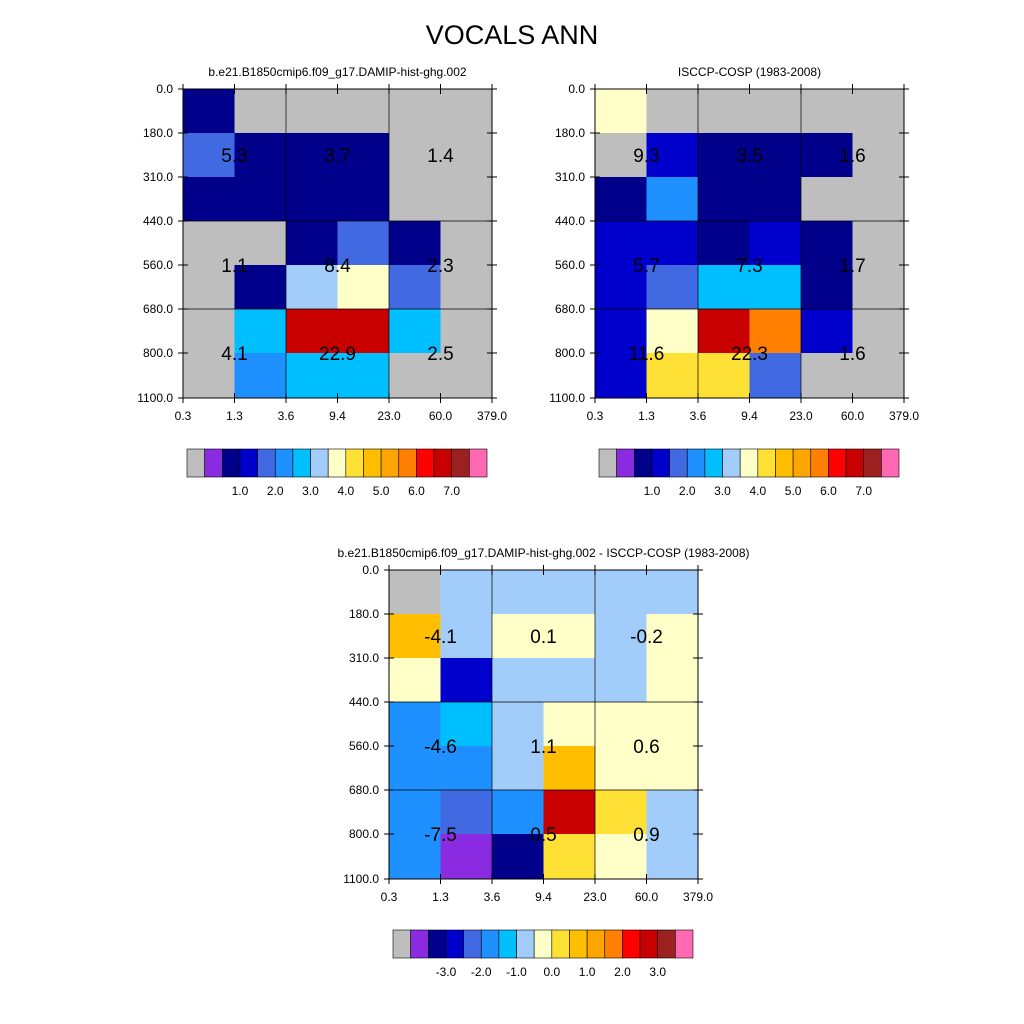 This screenshot has height=1024, width=1024. I want to click on block-total-label: 0.5, so click(543, 835).